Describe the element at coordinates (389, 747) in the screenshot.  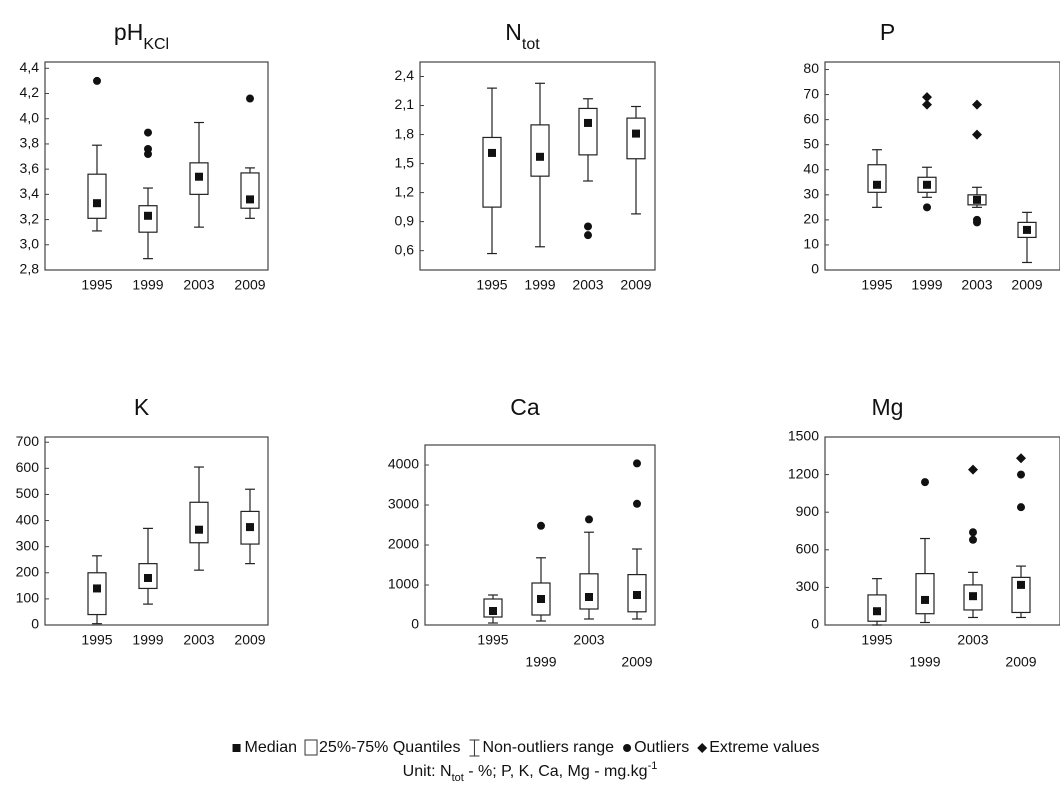
I see `legend-label: 25%-75% Quantiles` at that location.